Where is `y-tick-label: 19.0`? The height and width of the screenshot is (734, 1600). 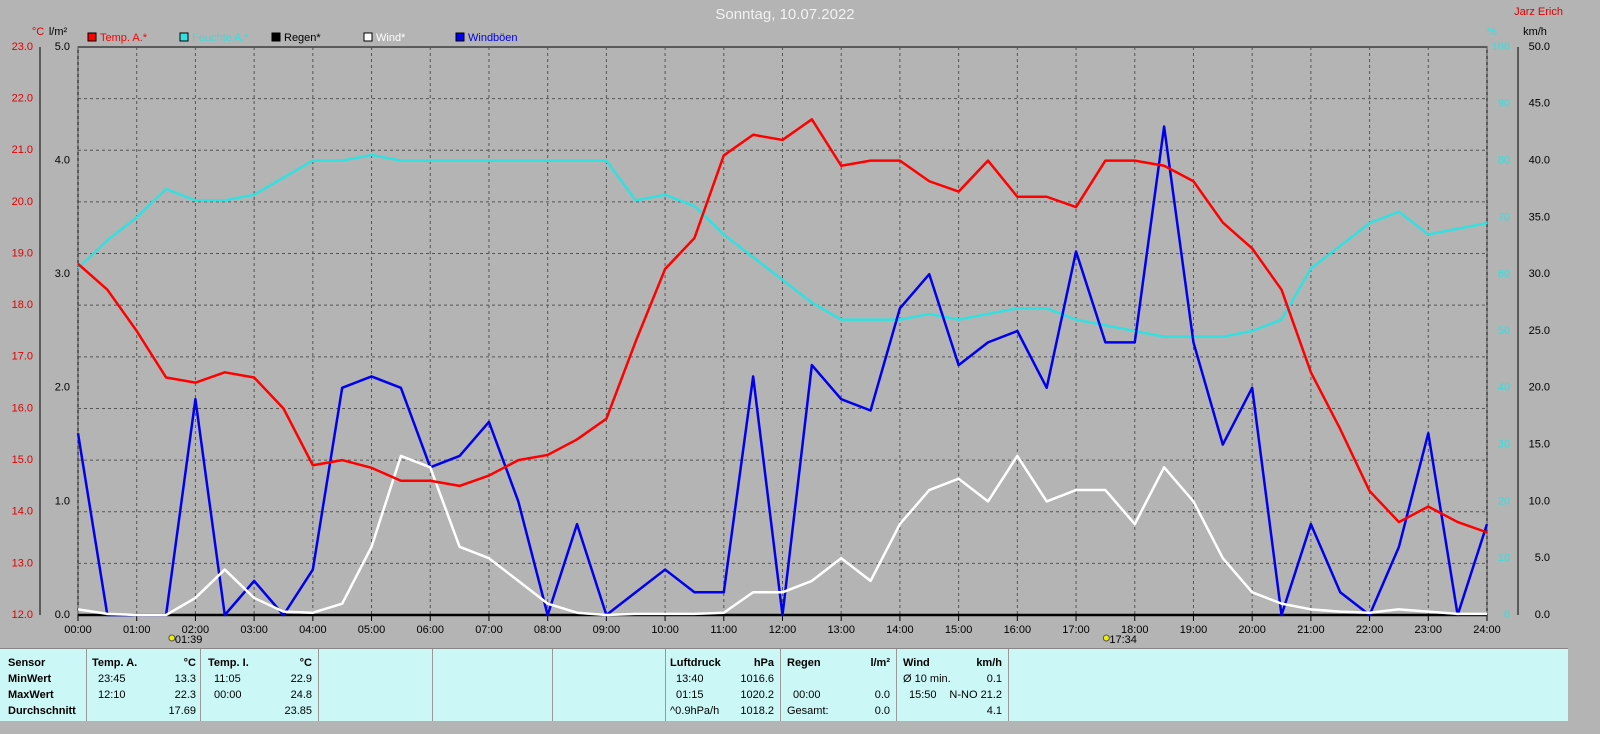
y-tick-label: 19.0 is located at coordinates (22, 253).